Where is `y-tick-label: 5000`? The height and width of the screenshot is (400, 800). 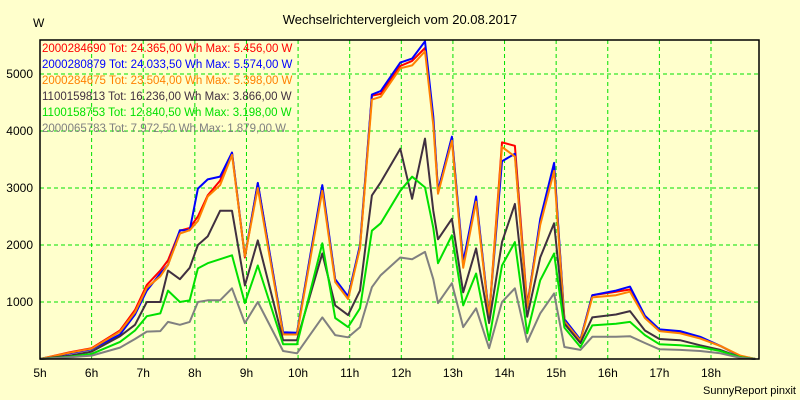 y-tick-label: 5000 is located at coordinates (19, 74).